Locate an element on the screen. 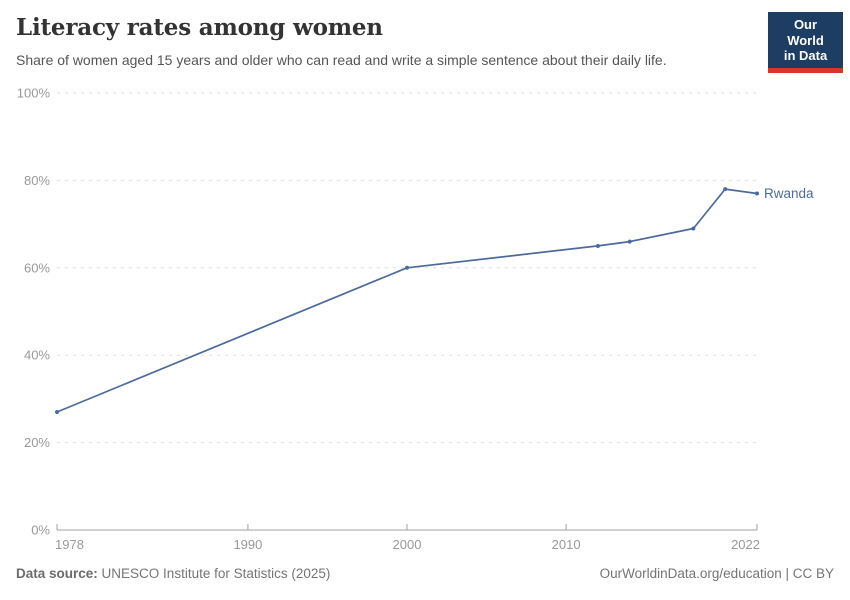 The width and height of the screenshot is (850, 600). y-tick-label: 20% is located at coordinates (37, 442).